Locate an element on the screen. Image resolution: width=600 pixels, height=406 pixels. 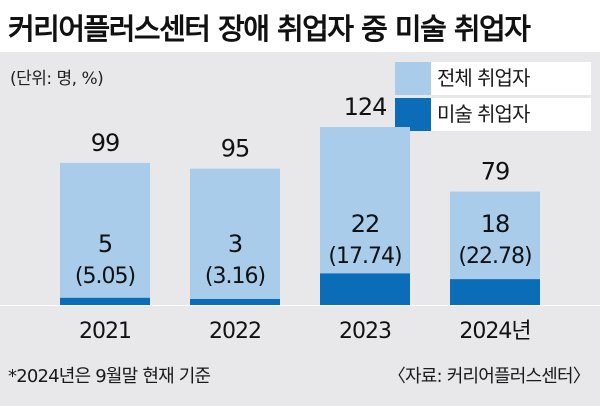
legend-item-total: 전체 취업자 is located at coordinates (493, 78).